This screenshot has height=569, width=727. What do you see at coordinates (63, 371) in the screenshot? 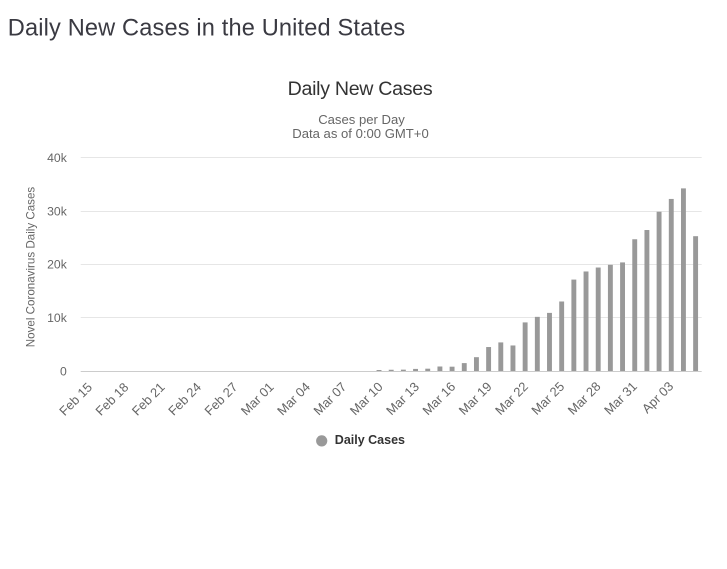
I see `svg-text: 0` at bounding box center [63, 371].